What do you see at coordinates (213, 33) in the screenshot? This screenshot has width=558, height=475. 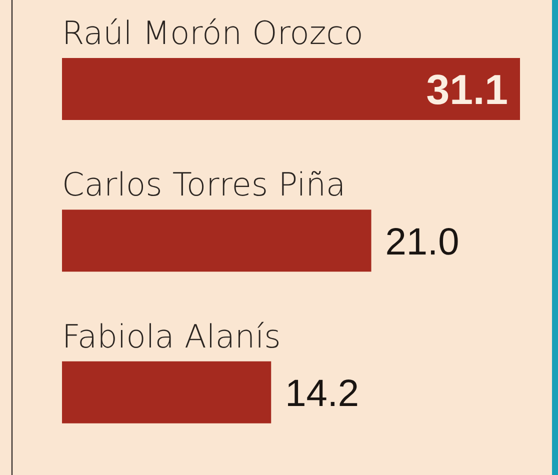 I see `y-tick-label: Raúl Morón Orozco` at bounding box center [213, 33].